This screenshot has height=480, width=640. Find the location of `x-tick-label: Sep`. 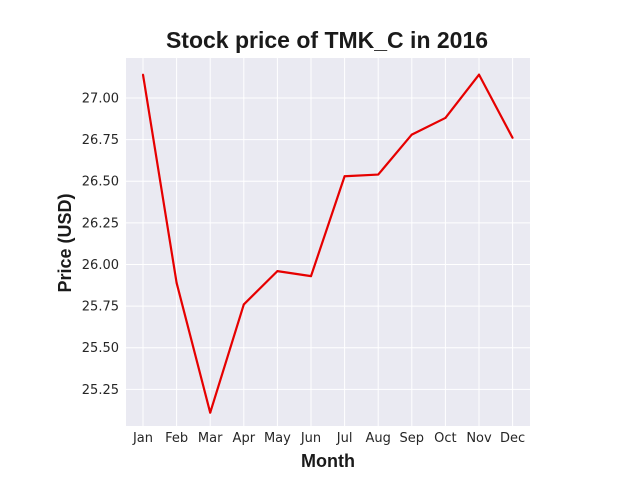

x-tick-label: Sep is located at coordinates (412, 438).